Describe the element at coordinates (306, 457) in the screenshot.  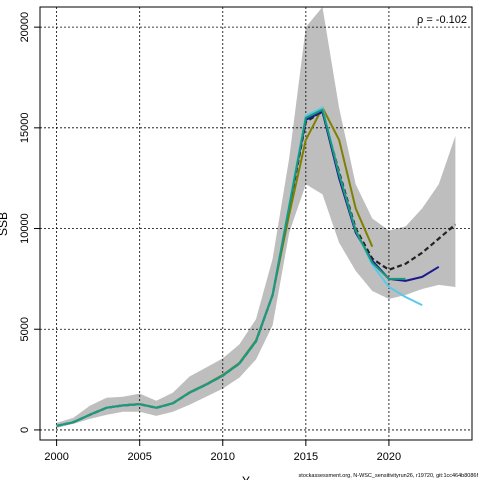
I see `x-tick-label: 2015` at that location.